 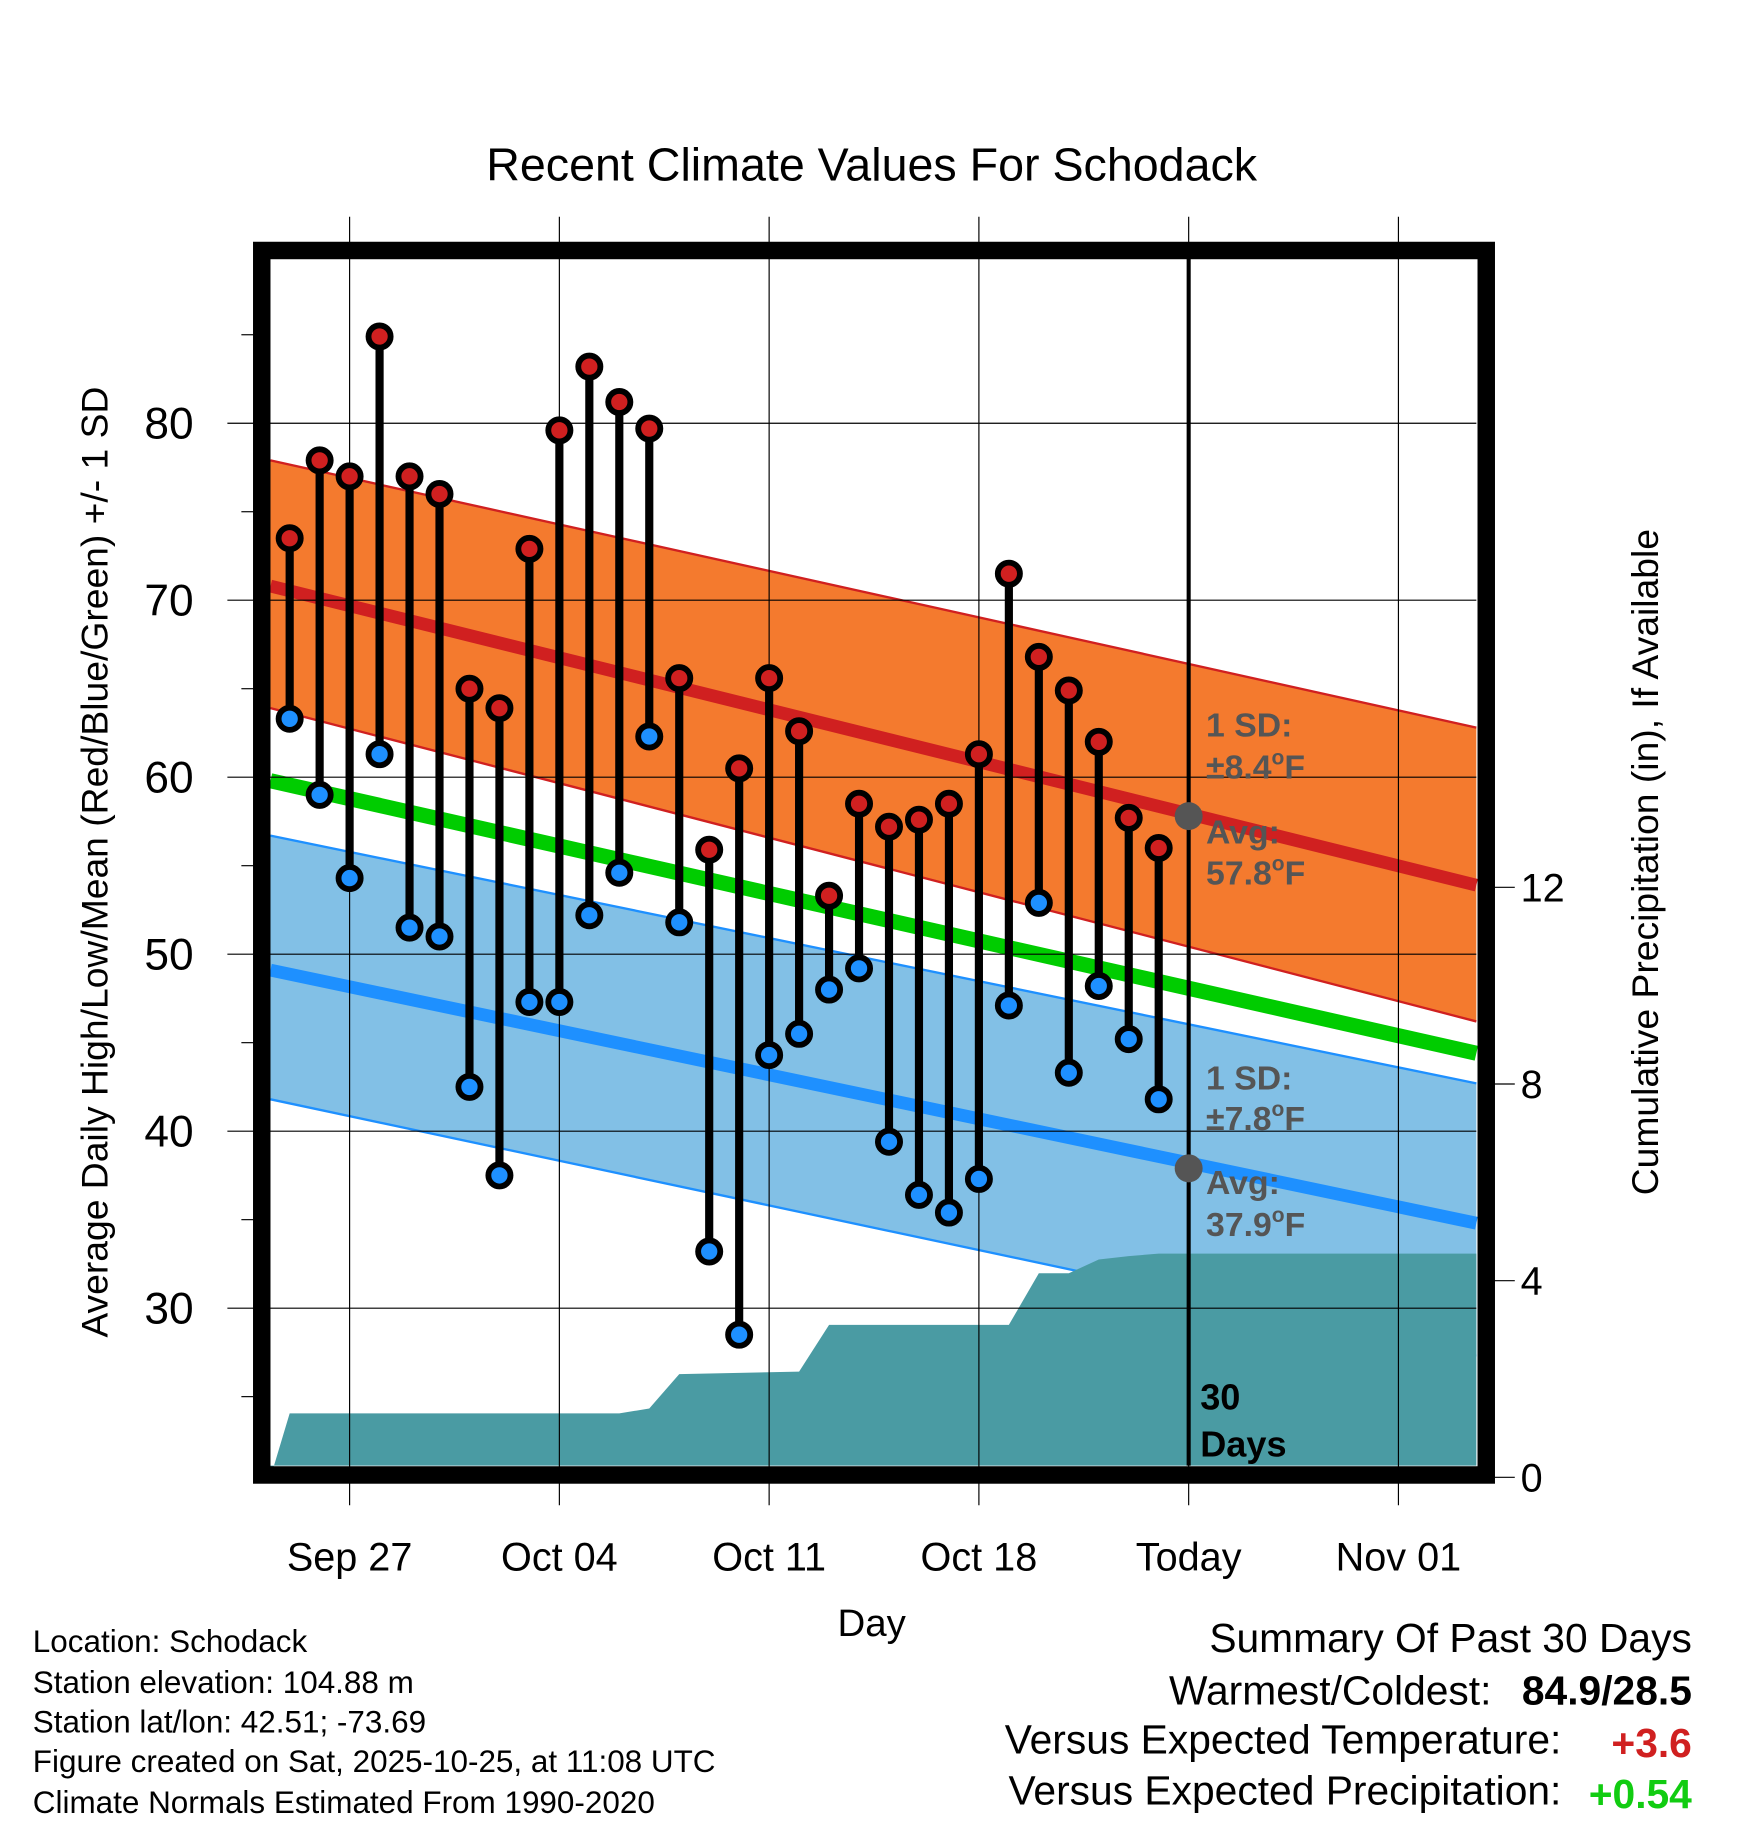 I want to click on temp-departure-value: +3.6, so click(x=1651, y=1743).